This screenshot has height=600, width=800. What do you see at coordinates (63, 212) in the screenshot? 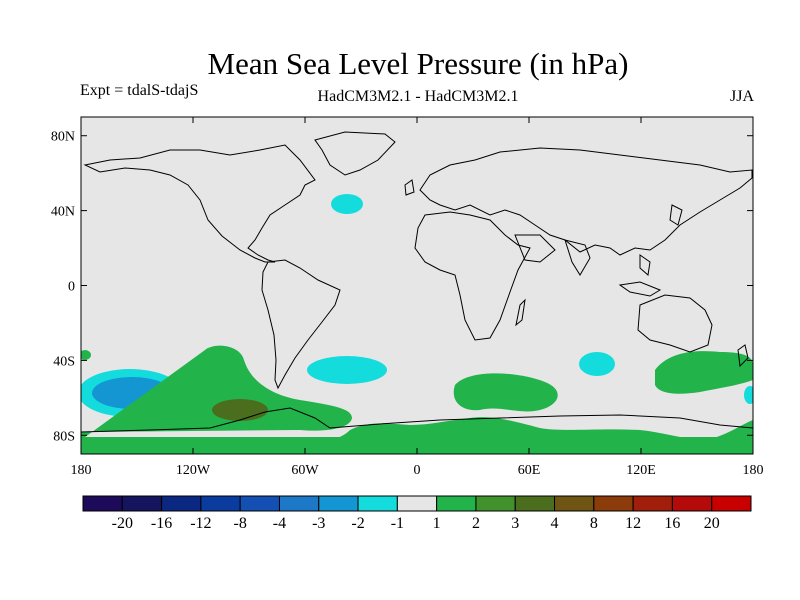
I see `lat-tick-label: 40N` at bounding box center [63, 212].